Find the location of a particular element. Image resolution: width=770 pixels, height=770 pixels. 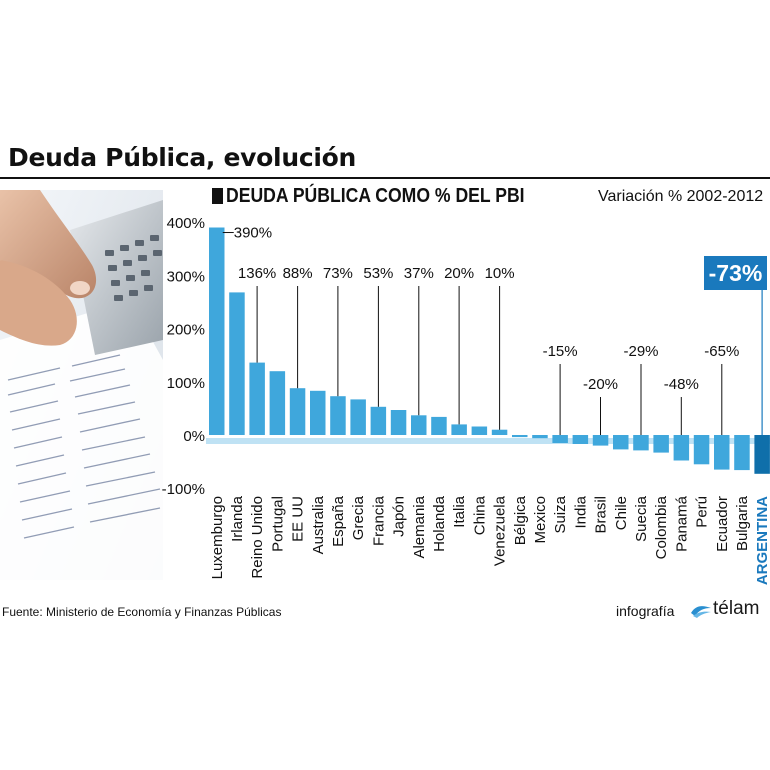

bar-chile is located at coordinates (621, 442).